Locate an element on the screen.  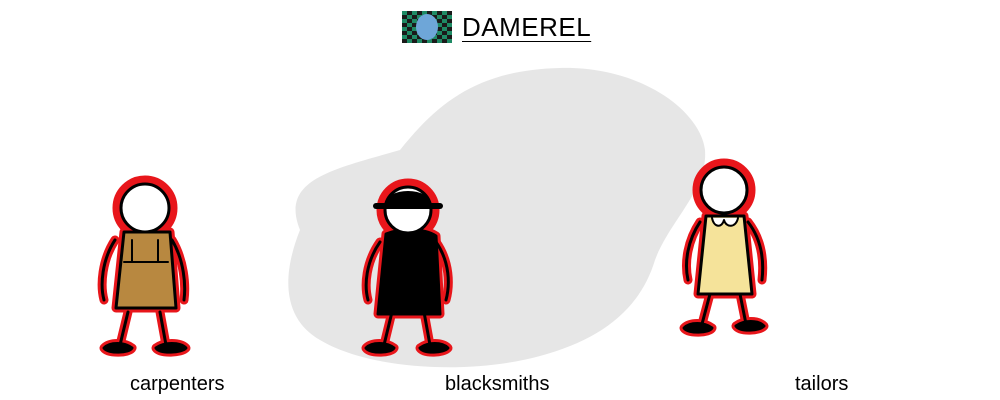
carpenter-figure is located at coordinates (144, 266).